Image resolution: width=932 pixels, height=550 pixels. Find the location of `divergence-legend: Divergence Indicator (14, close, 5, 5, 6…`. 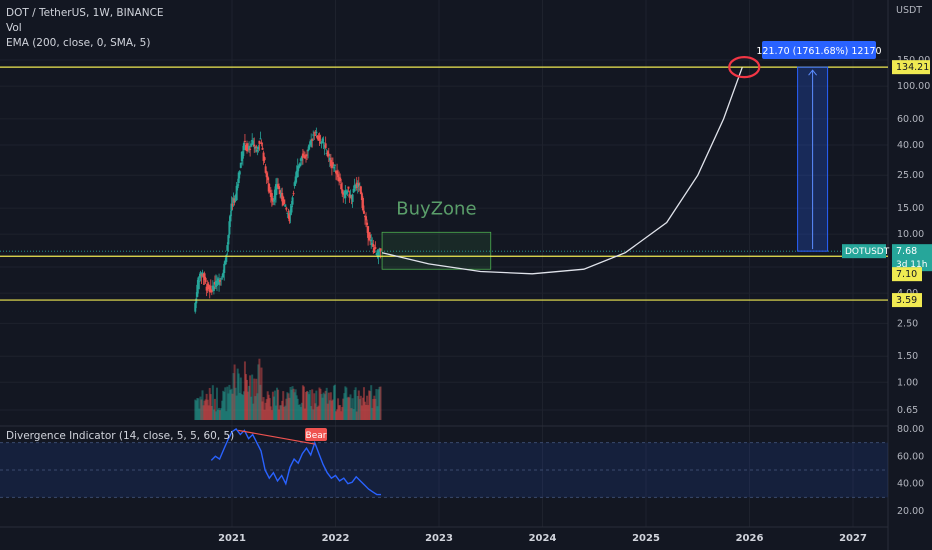

divergence-legend: Divergence Indicator (14, close, 5, 5, 6… is located at coordinates (120, 436).